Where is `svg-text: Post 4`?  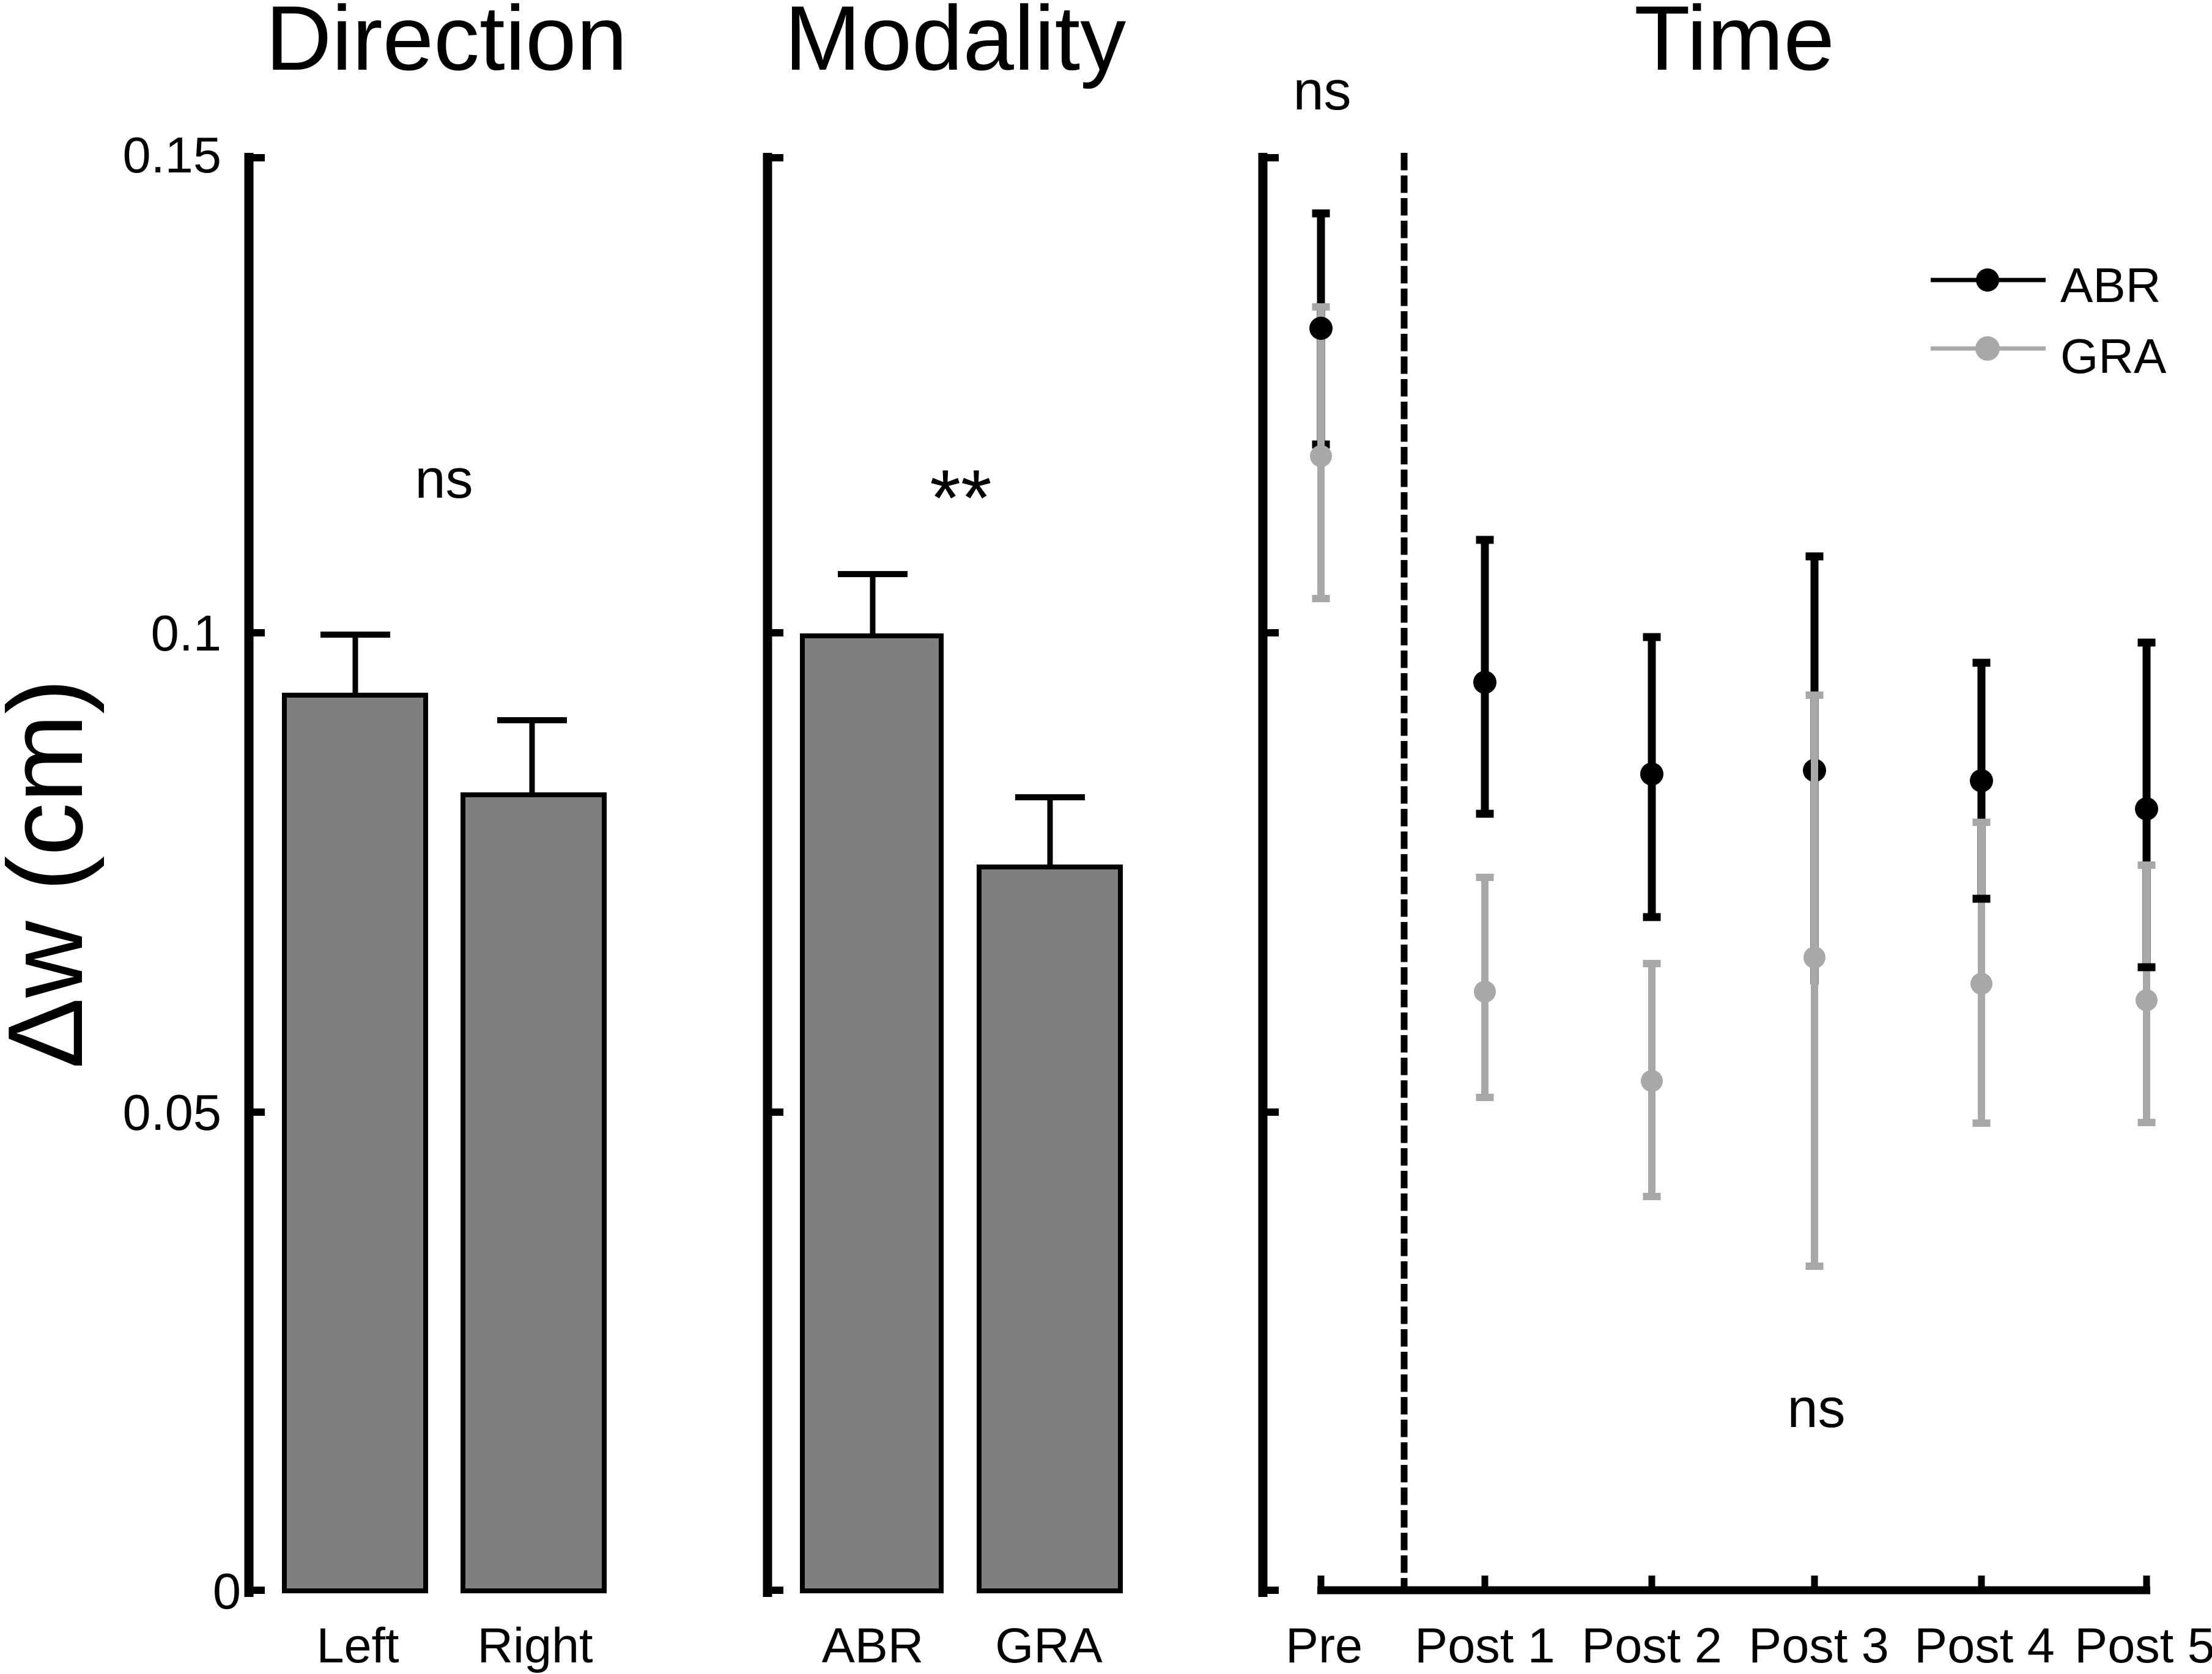
svg-text: Post 4 is located at coordinates (1984, 1645).